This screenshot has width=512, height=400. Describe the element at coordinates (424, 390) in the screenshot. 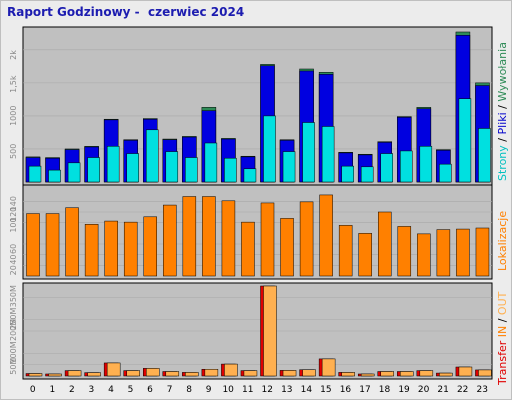

I see `x-tick-label: 20` at that location.